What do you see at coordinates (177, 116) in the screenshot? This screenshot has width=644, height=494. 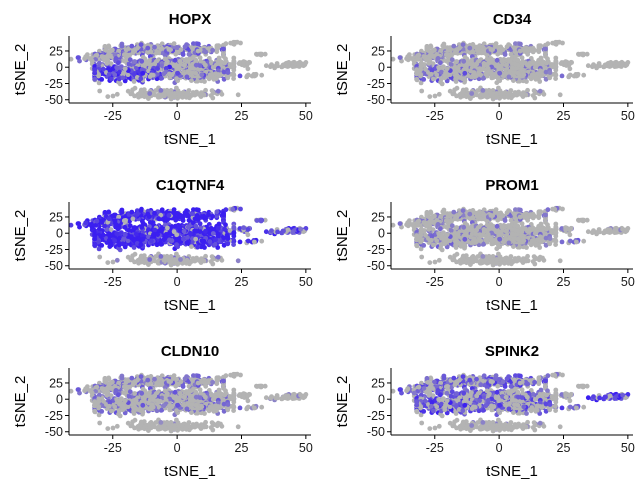 I see `x-tick-label: 0` at bounding box center [177, 116].